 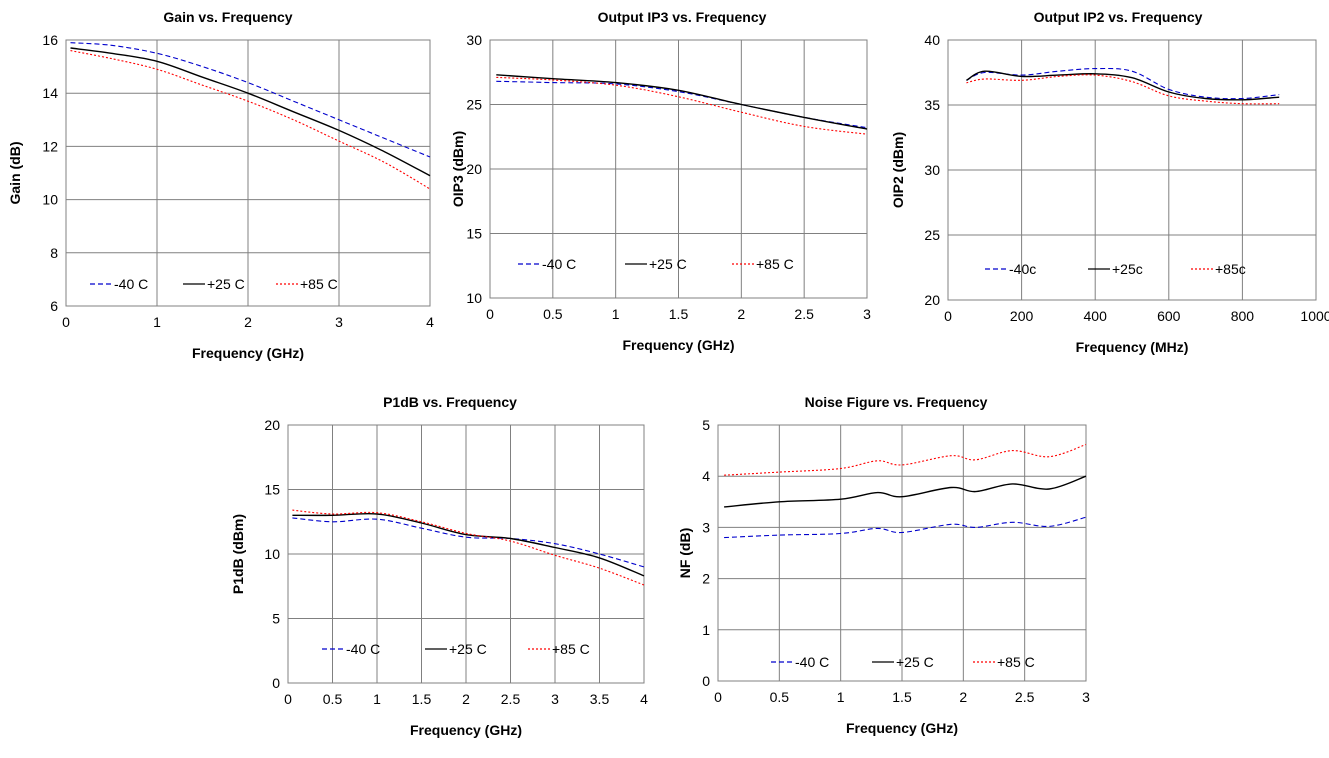 What do you see at coordinates (50, 40) in the screenshot?
I see `y-tick-label: 16` at bounding box center [50, 40].